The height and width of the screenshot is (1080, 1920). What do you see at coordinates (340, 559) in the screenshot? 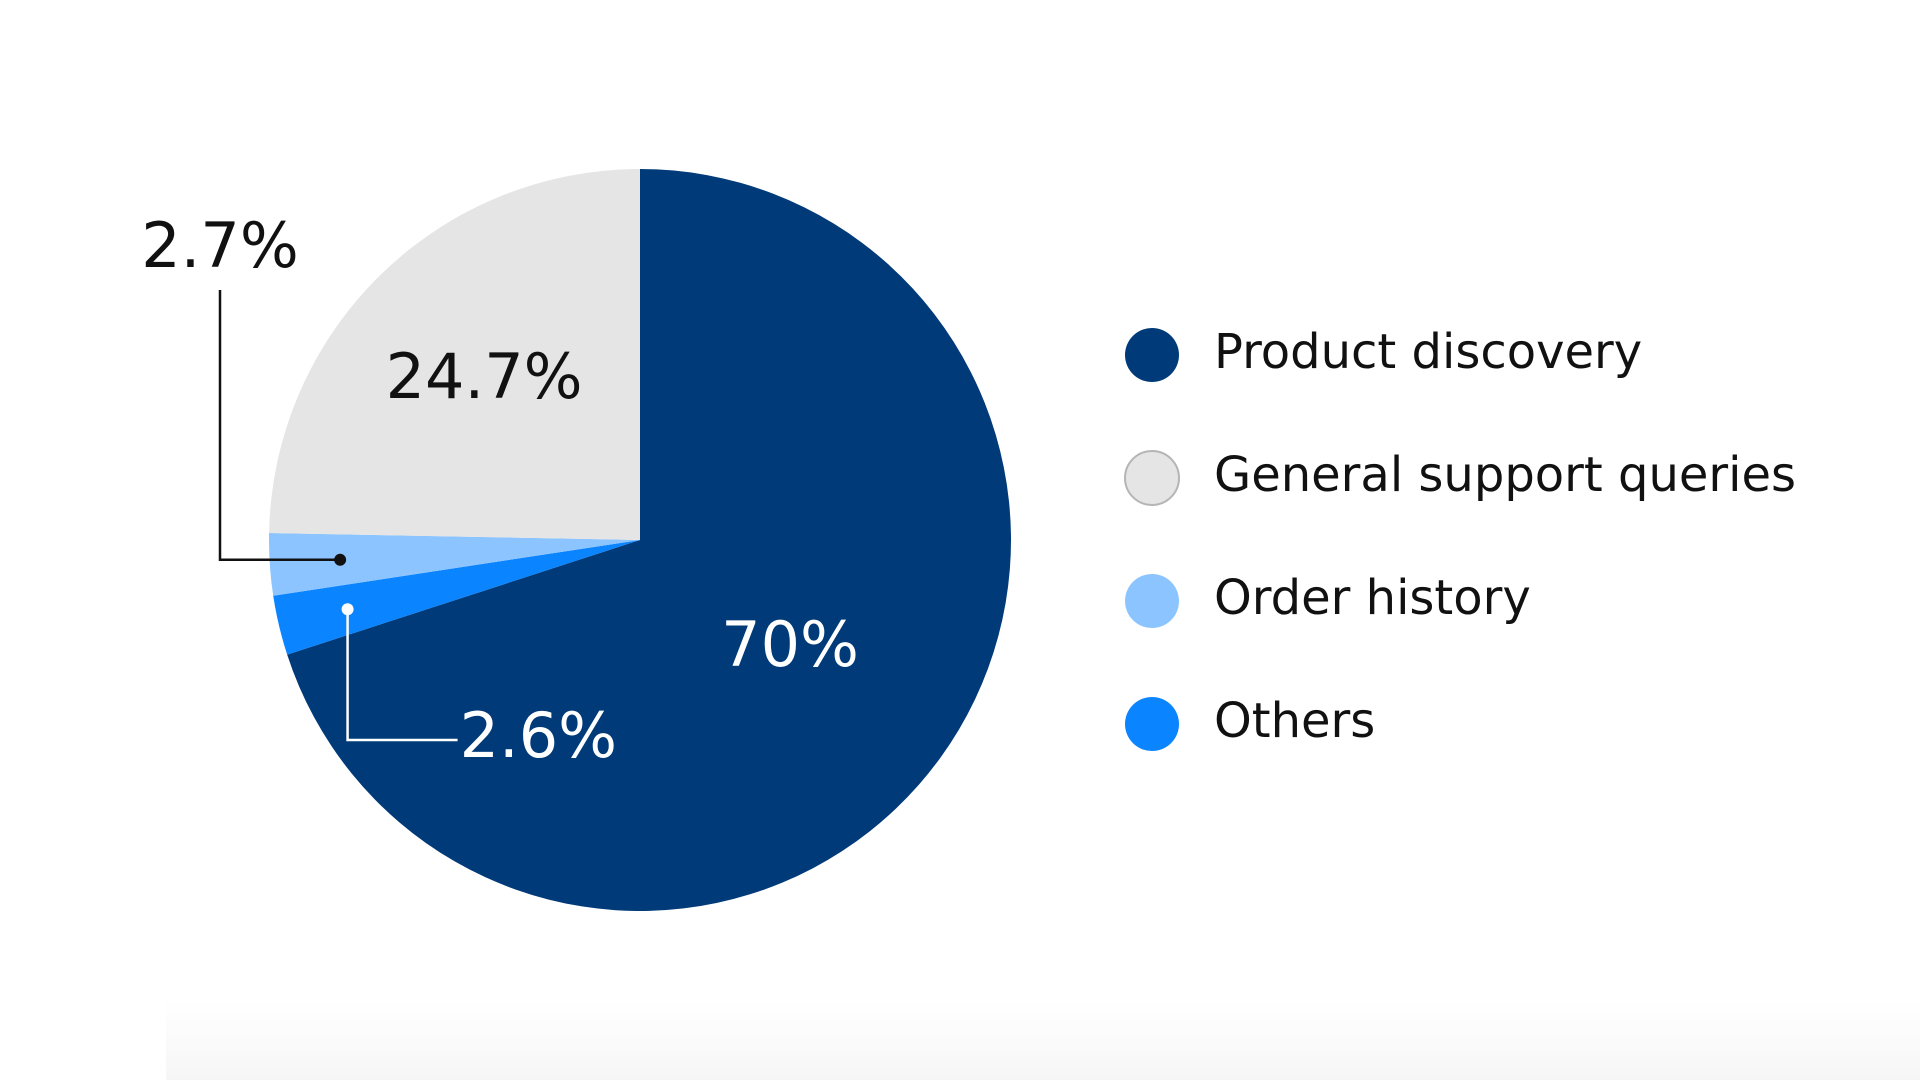
I see `callout-dot-order-history` at bounding box center [340, 559].